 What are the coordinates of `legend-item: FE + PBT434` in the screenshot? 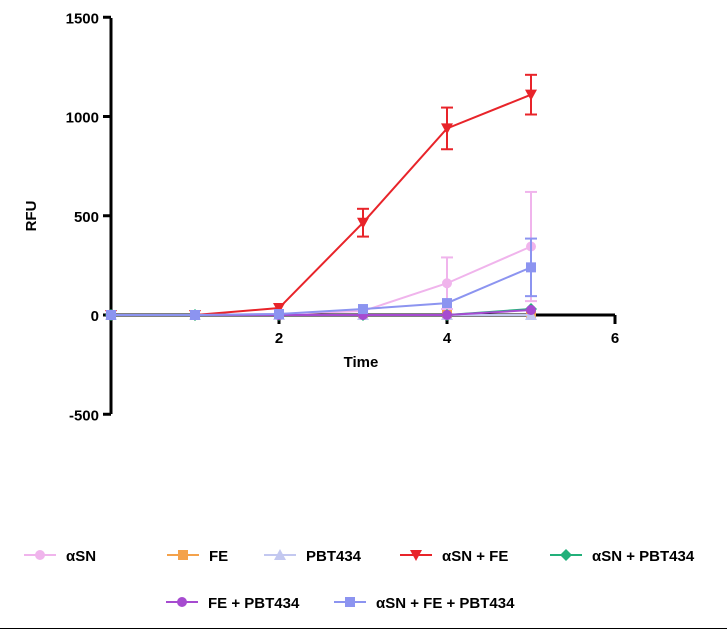 It's located at (233, 603).